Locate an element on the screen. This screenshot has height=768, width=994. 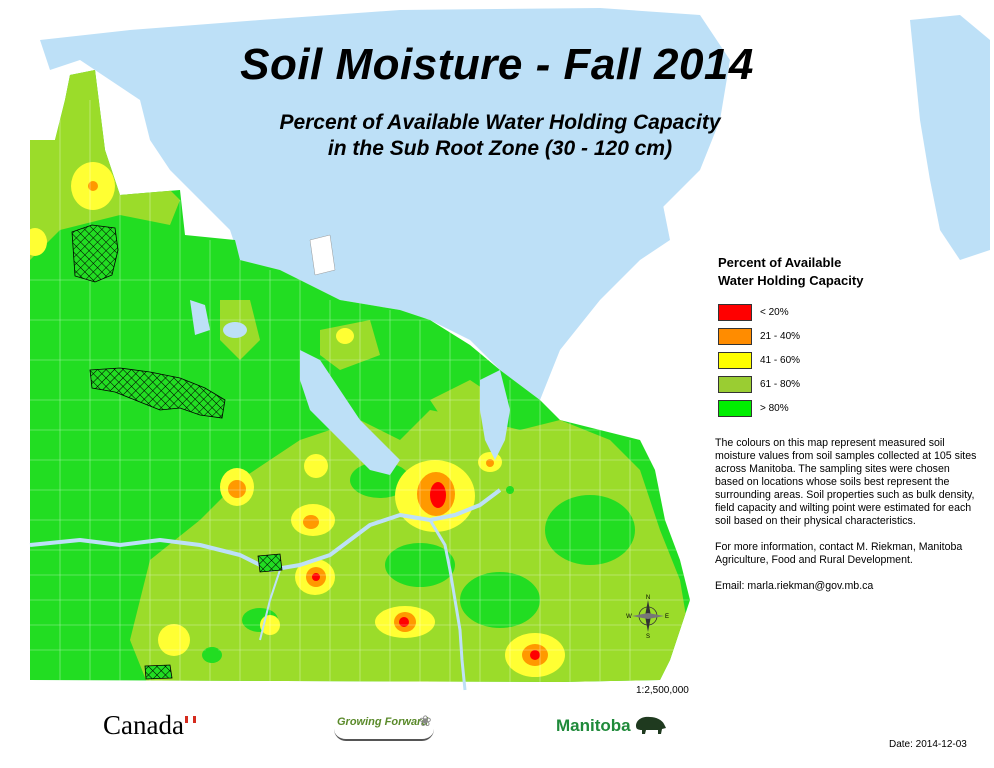
legend-list: < 20% 21 - 40% 41 - 60% 61 - 80% > 80% is located at coordinates (828, 360).